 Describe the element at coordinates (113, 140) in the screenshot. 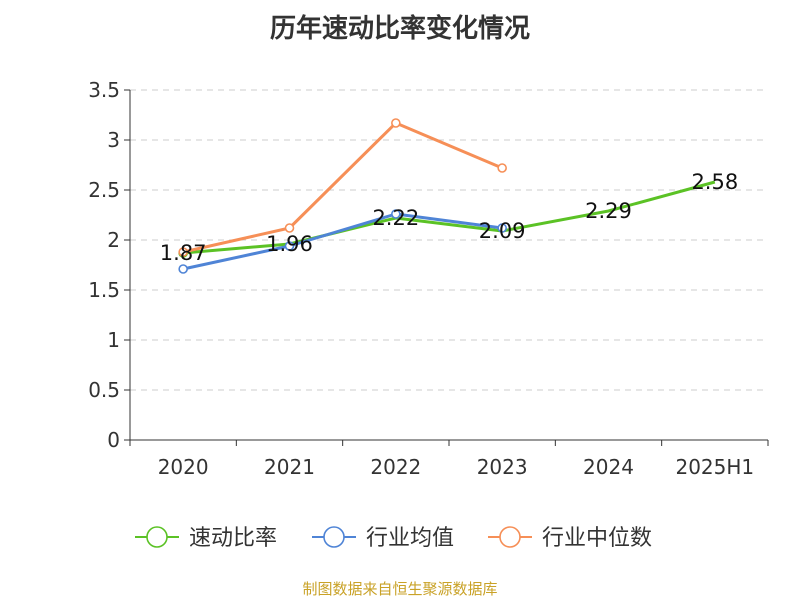

I see `y-tick-label: 3` at that location.